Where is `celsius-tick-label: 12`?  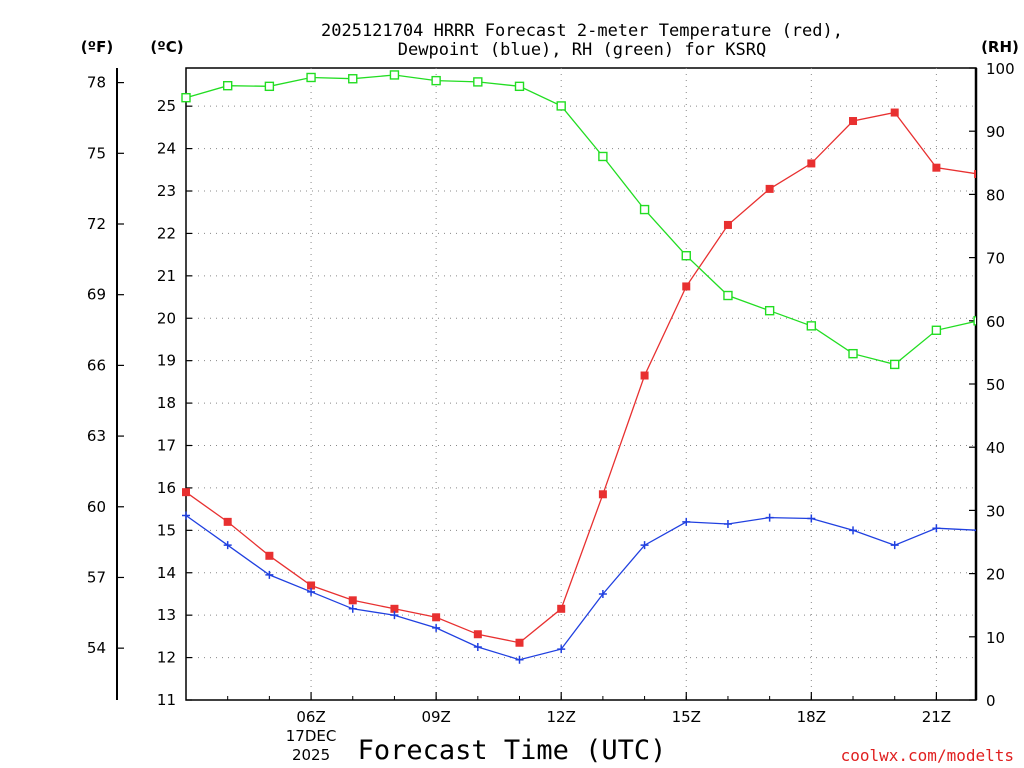
celsius-tick-label: 12 is located at coordinates (166, 658).